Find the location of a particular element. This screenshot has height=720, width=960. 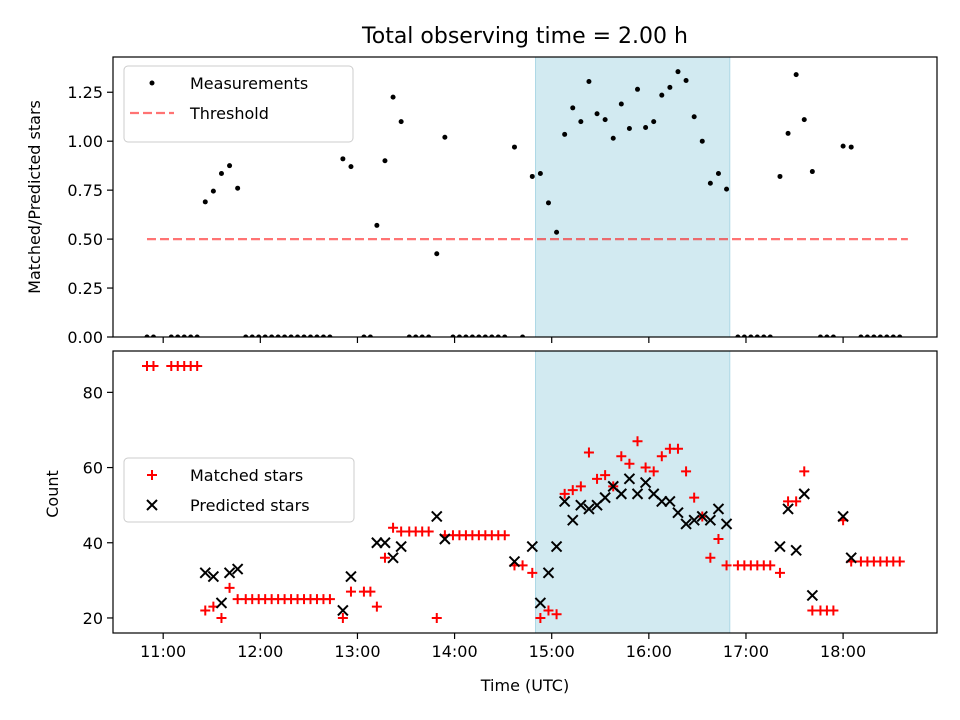

x-axis-label: Time (UTC) is located at coordinates (524, 685).